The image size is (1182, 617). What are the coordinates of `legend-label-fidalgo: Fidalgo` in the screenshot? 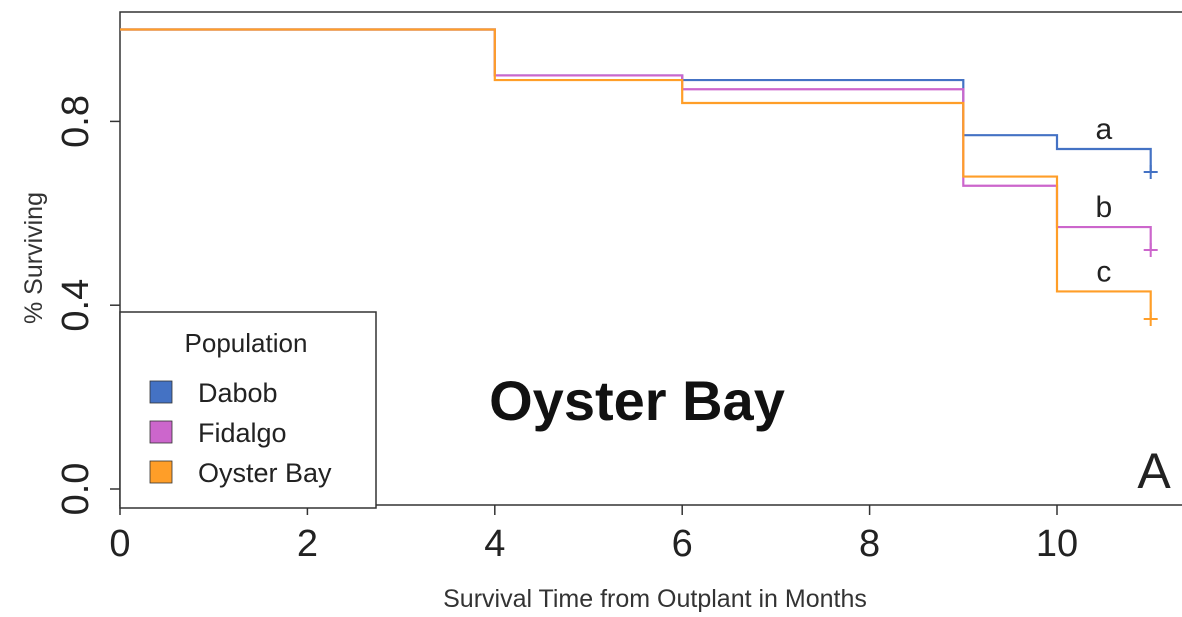 It's located at (242, 433).